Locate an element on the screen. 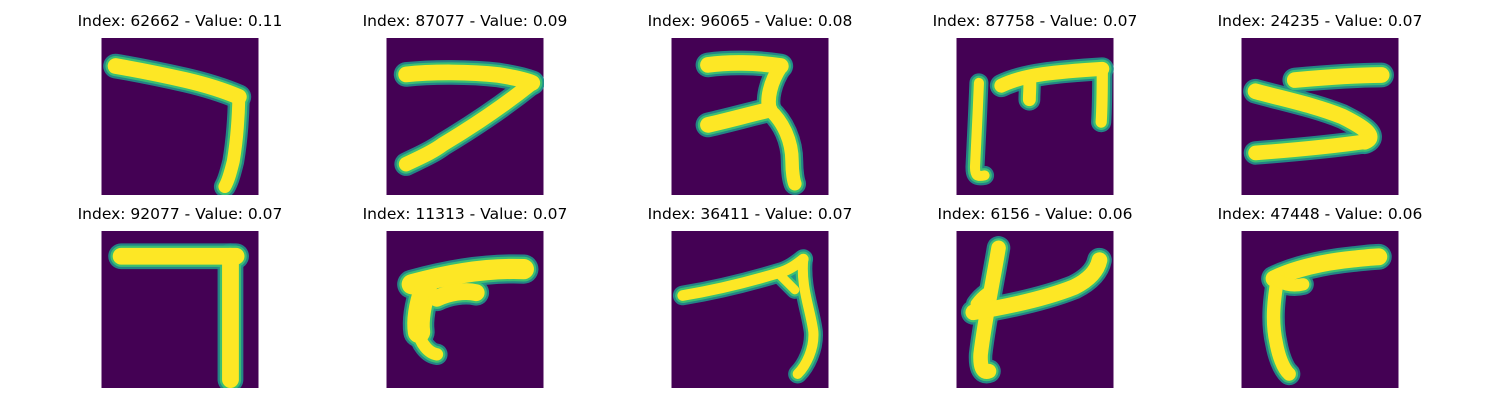 This screenshot has height=400, width=1500. panel-9: Index: 6156 - Value: 0.06 is located at coordinates (1035, 300).